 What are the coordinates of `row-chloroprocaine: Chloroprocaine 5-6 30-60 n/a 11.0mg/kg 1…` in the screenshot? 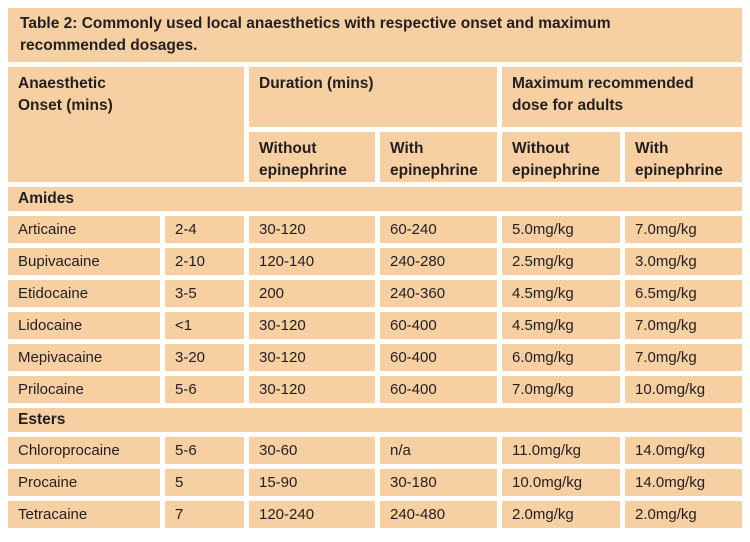 It's located at (375, 450).